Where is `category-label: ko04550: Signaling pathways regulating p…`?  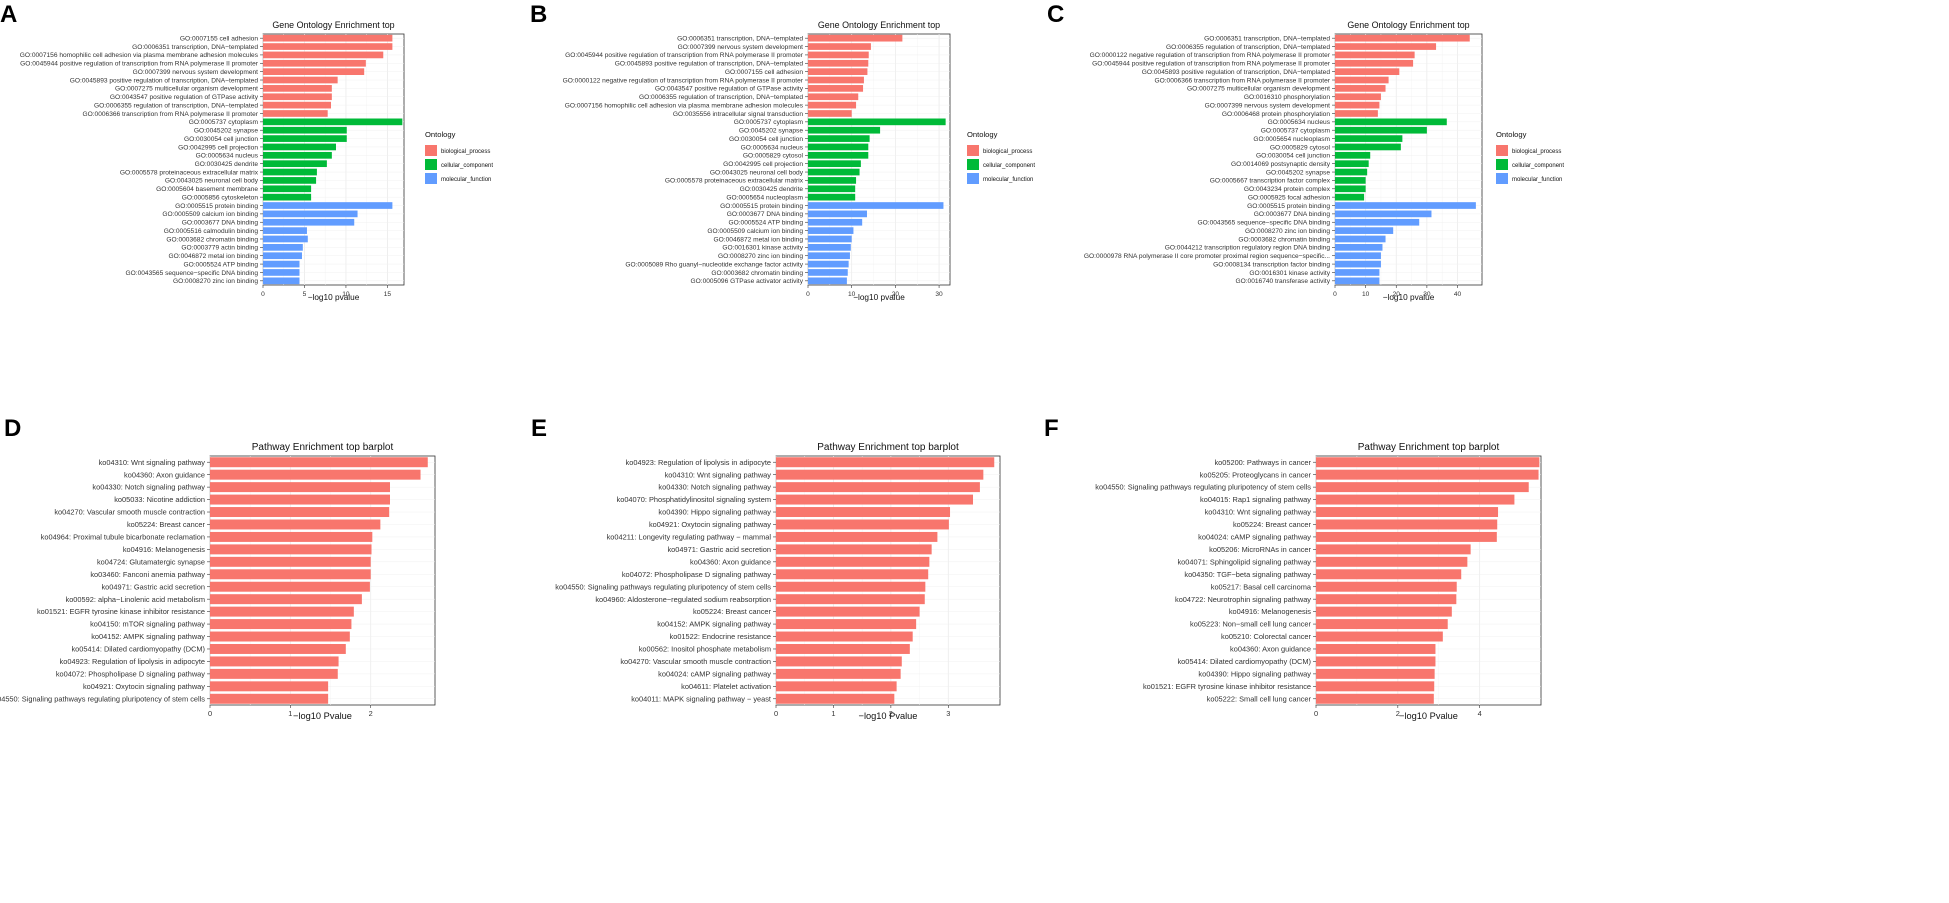
category-label: ko04550: Signaling pathways regulating p… is located at coordinates (102, 698).